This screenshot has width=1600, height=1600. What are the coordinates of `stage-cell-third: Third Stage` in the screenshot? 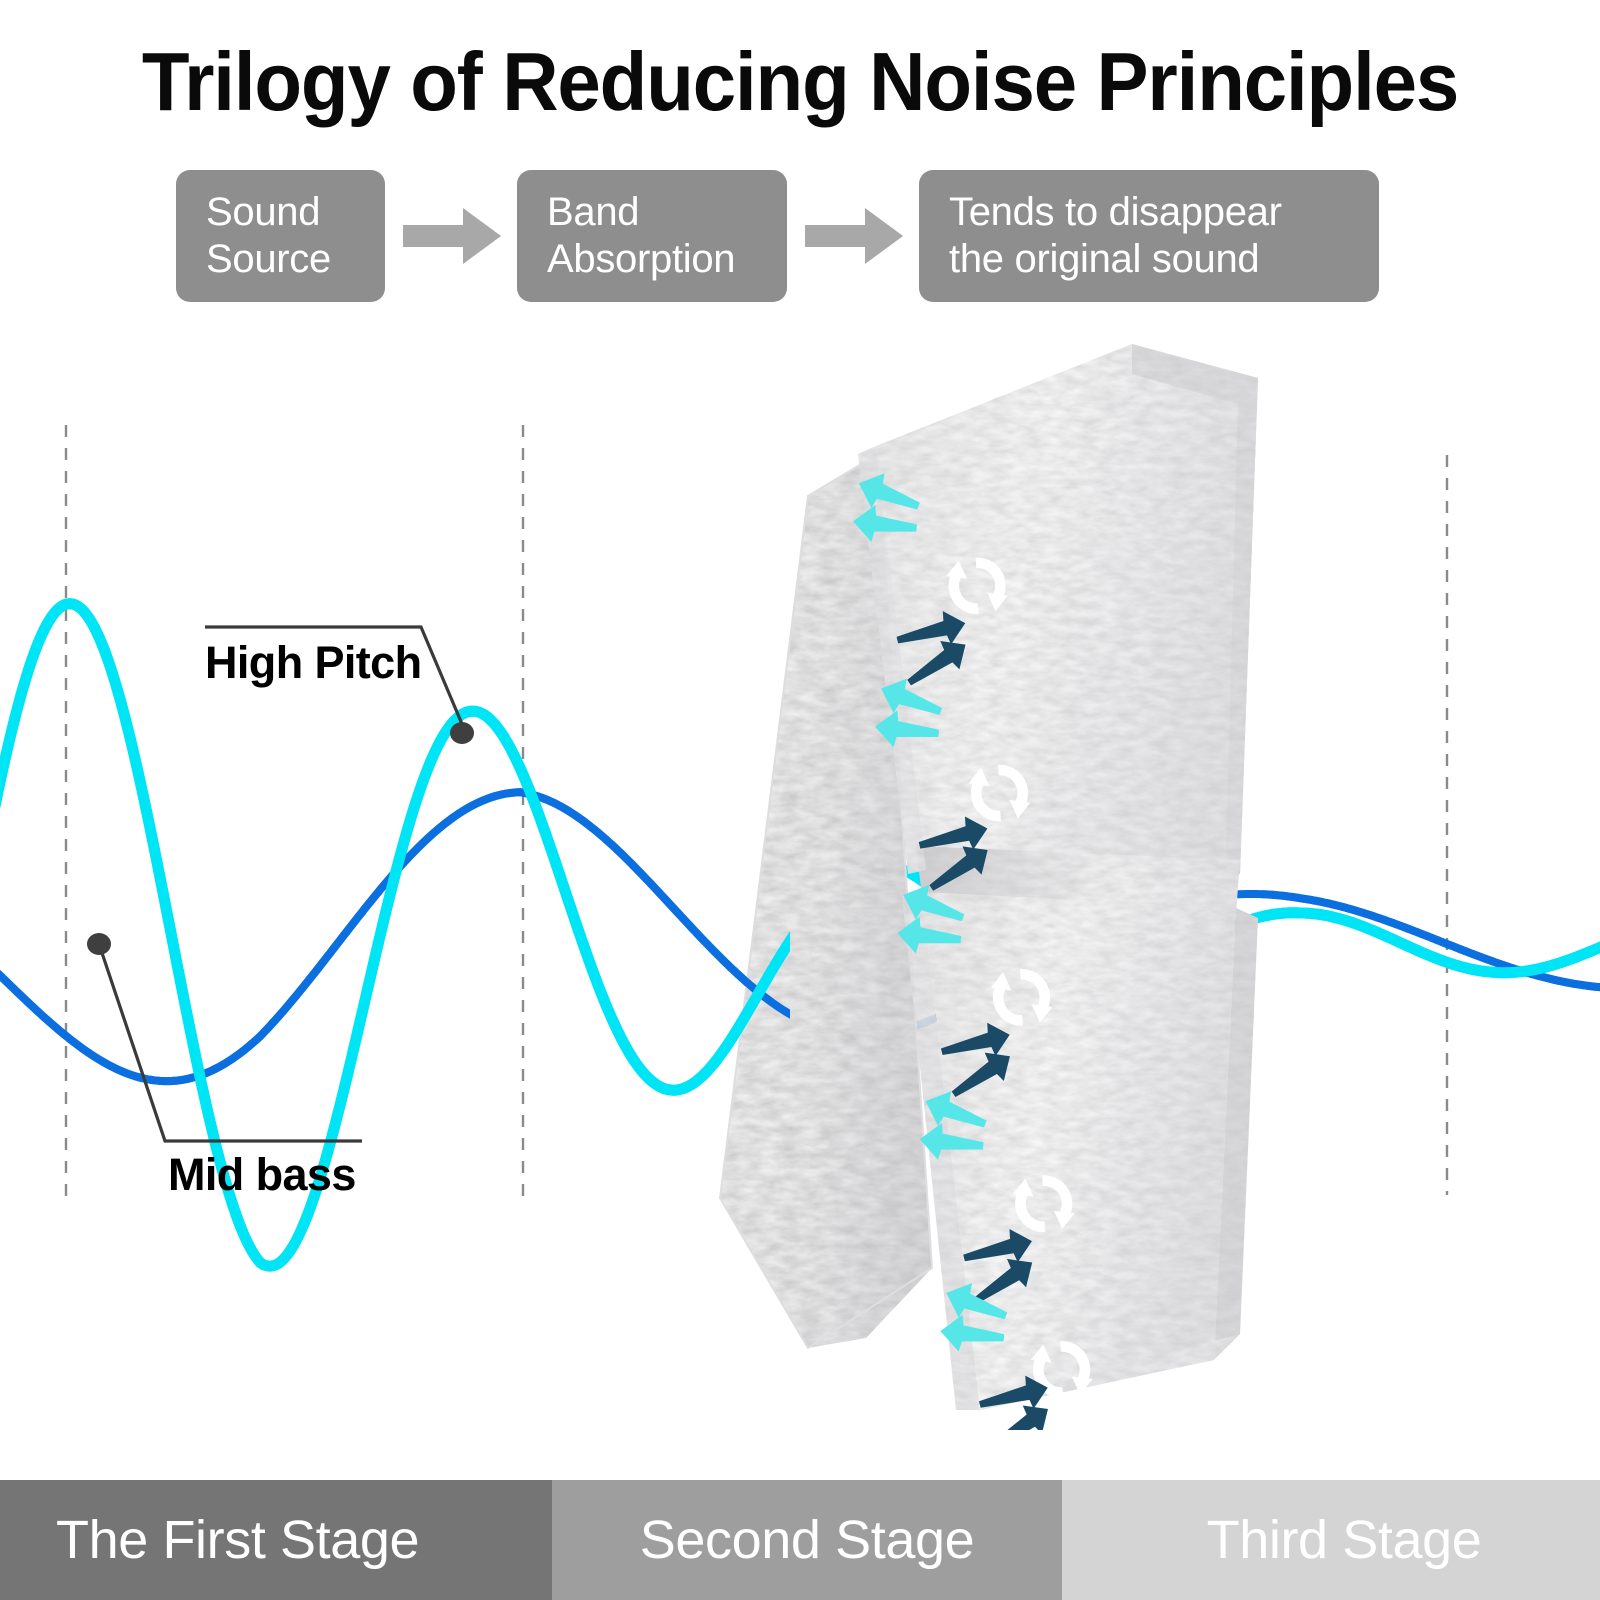 It's located at (1331, 1540).